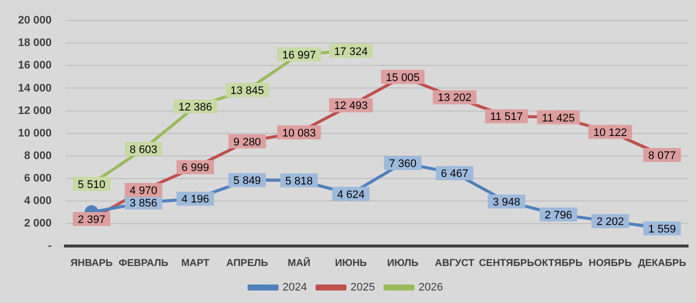 The image size is (696, 303). Describe the element at coordinates (35, 20) in the screenshot. I see `y-tick-label: 20 000` at that location.